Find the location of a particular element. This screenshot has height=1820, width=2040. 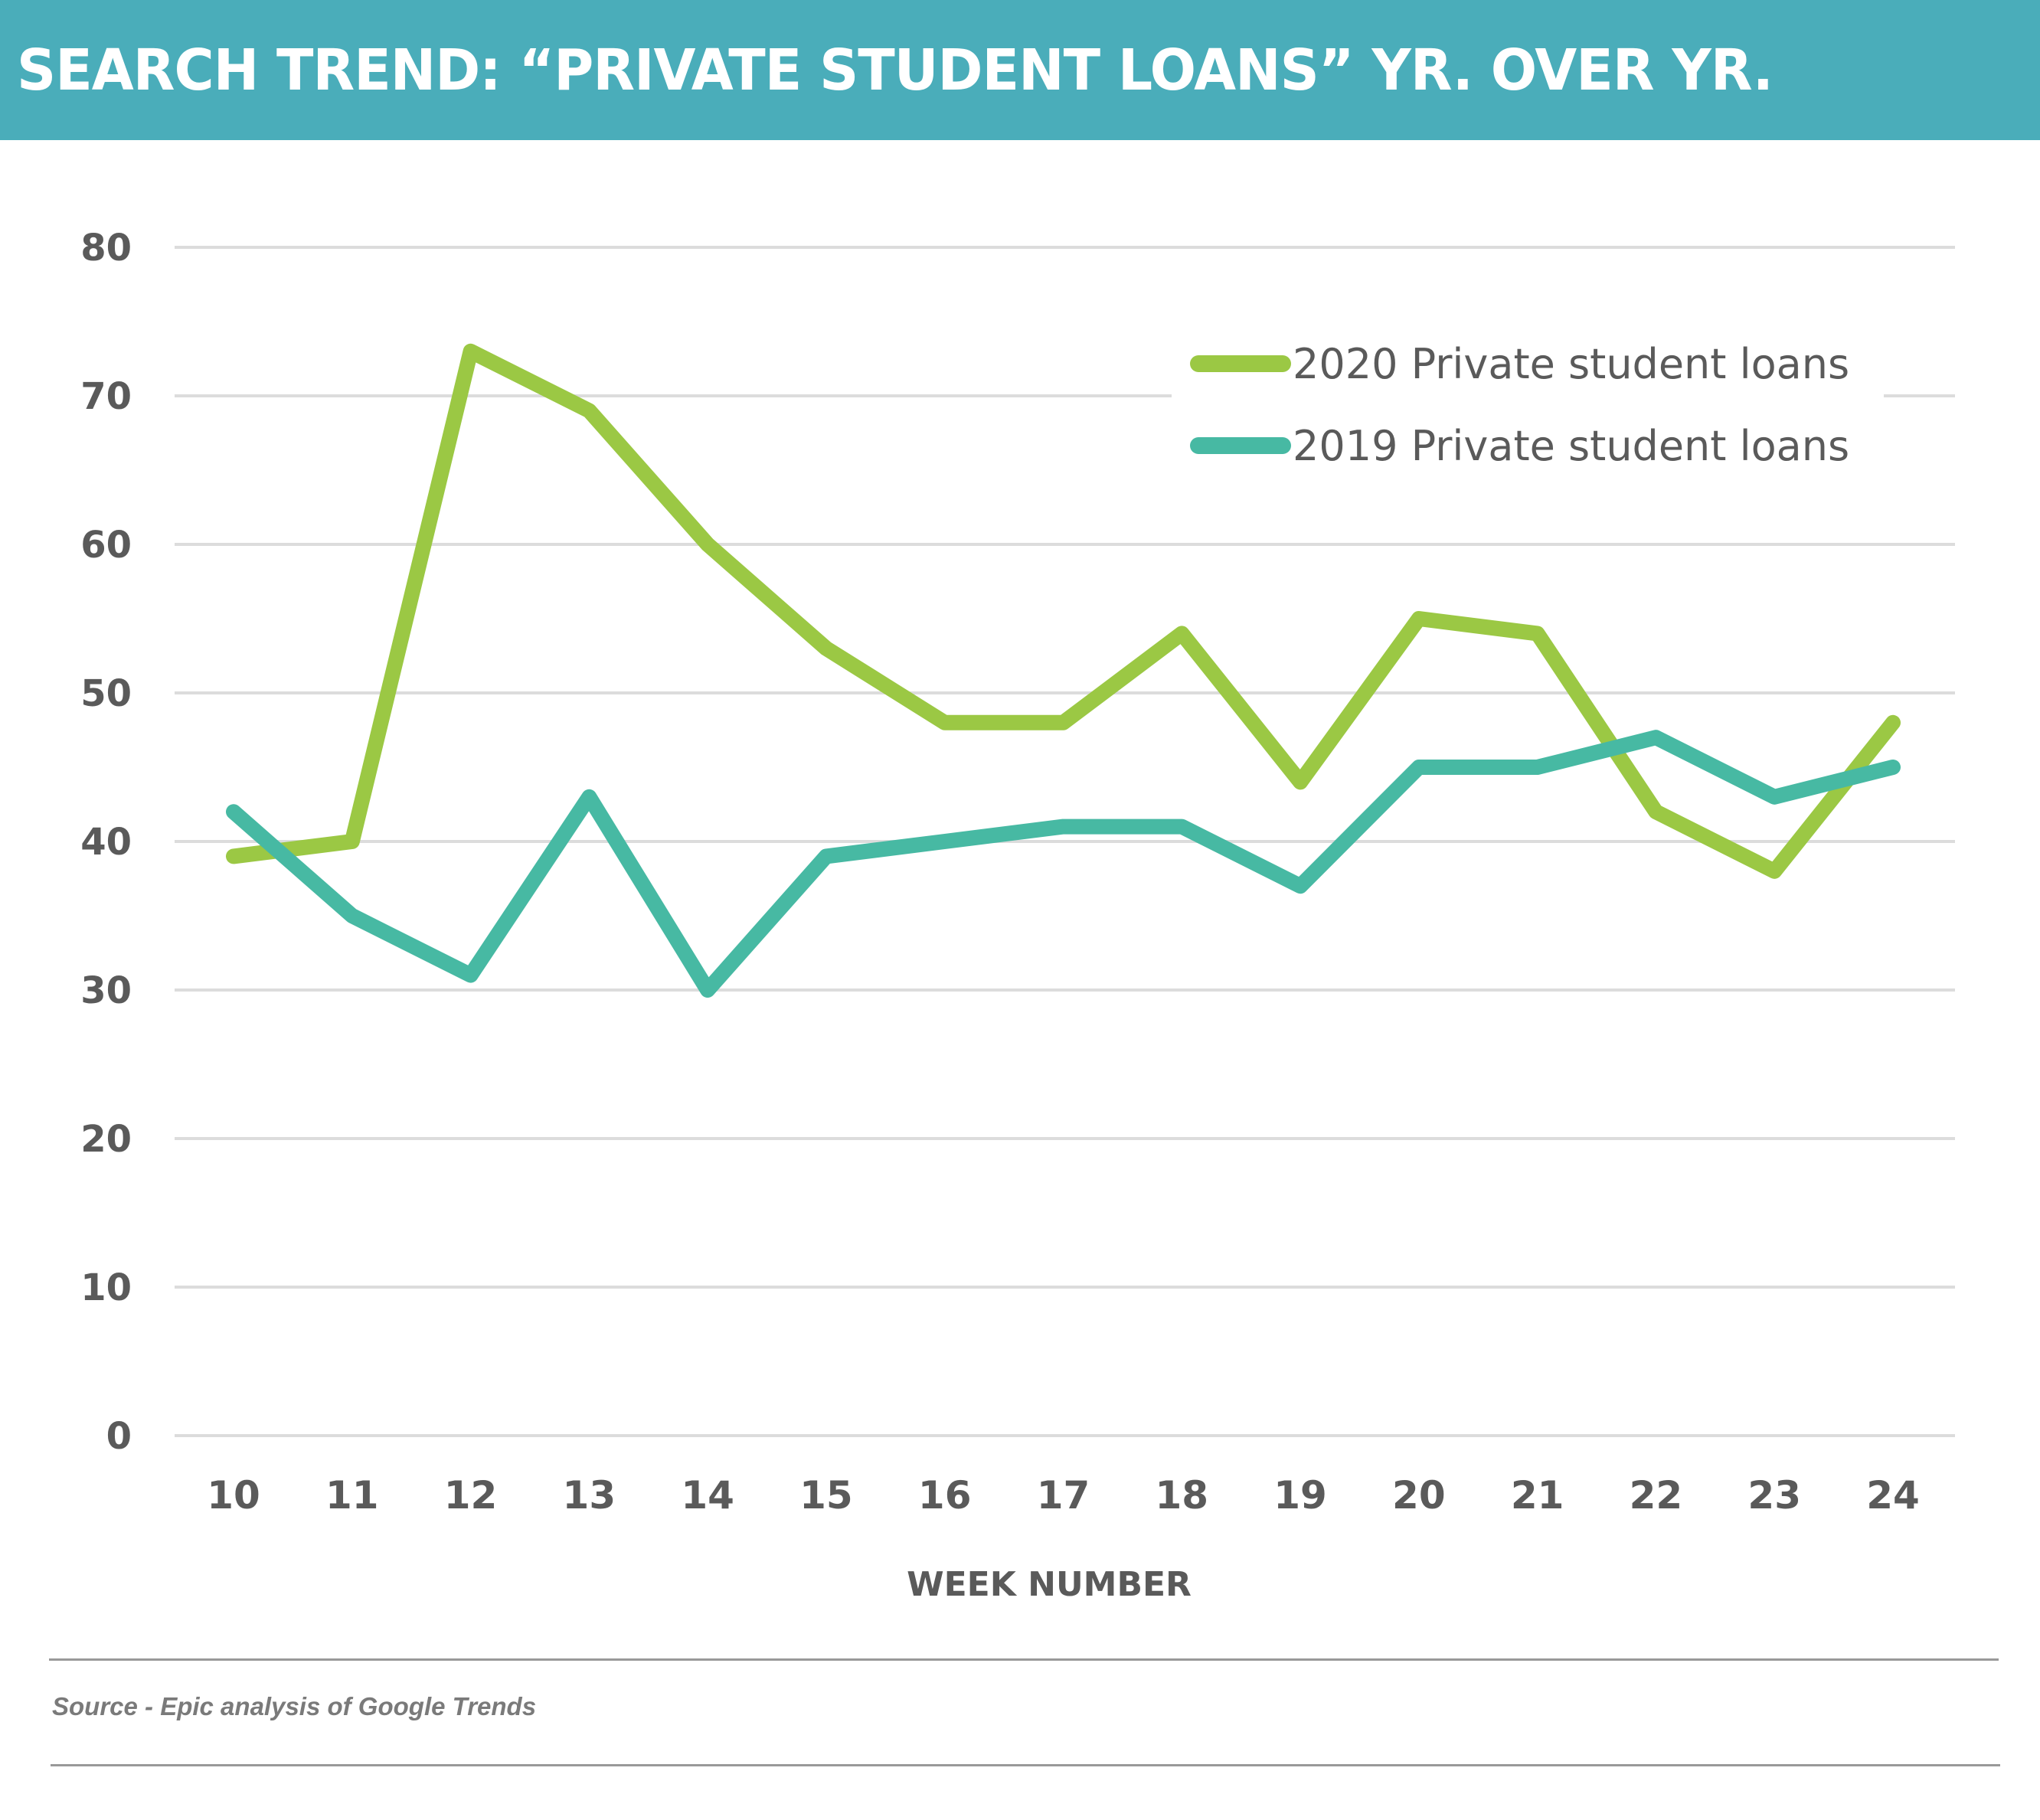

x-tick-label: 13 is located at coordinates (589, 1495).